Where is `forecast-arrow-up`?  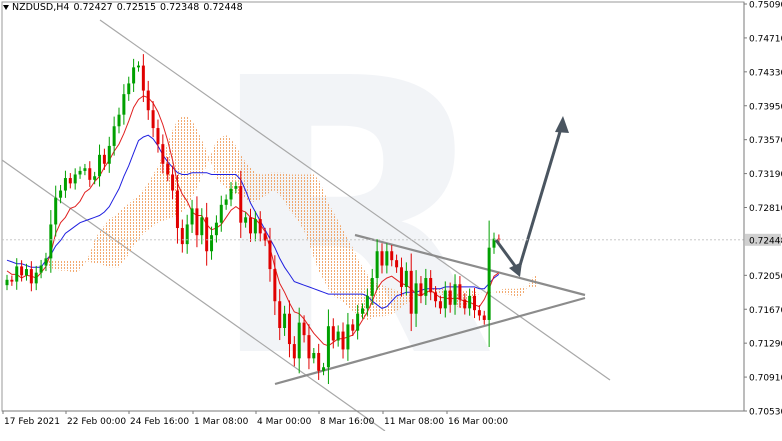
forecast-arrow-up is located at coordinates (540, 198).